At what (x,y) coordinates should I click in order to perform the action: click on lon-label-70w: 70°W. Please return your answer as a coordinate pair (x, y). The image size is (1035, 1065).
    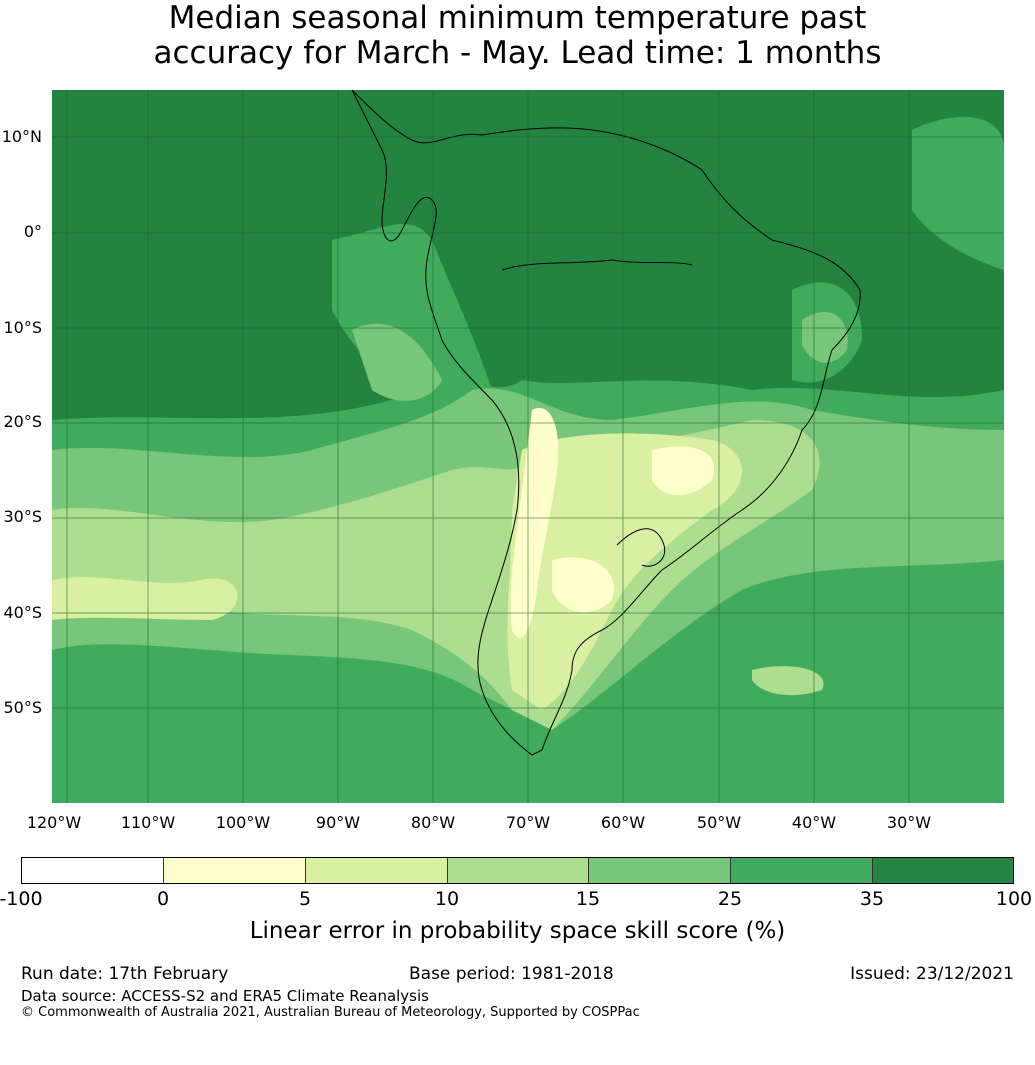
    Looking at the image, I should click on (528, 823).